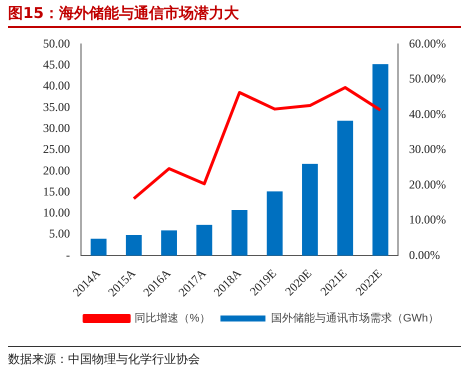  I want to click on y-tick-label: 45.00, so click(56, 65).